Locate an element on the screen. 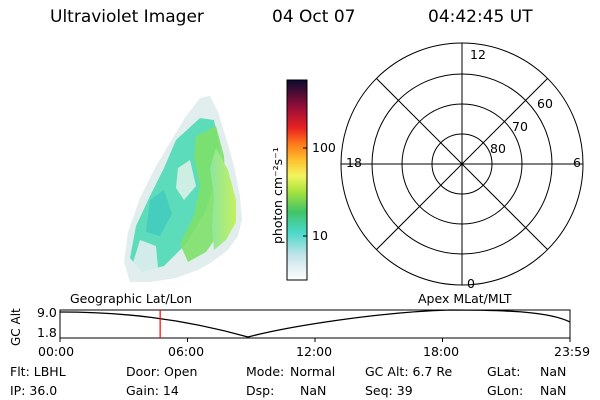 Image resolution: width=600 pixels, height=400 pixels. timeline-tick-2359: 23:59 is located at coordinates (572, 351).